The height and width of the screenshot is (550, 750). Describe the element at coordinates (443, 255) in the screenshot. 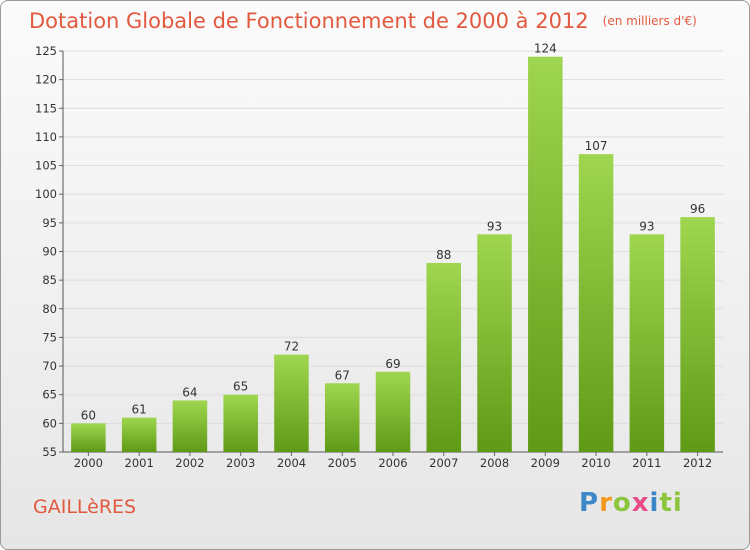

I see `bar-value-label: 88` at that location.